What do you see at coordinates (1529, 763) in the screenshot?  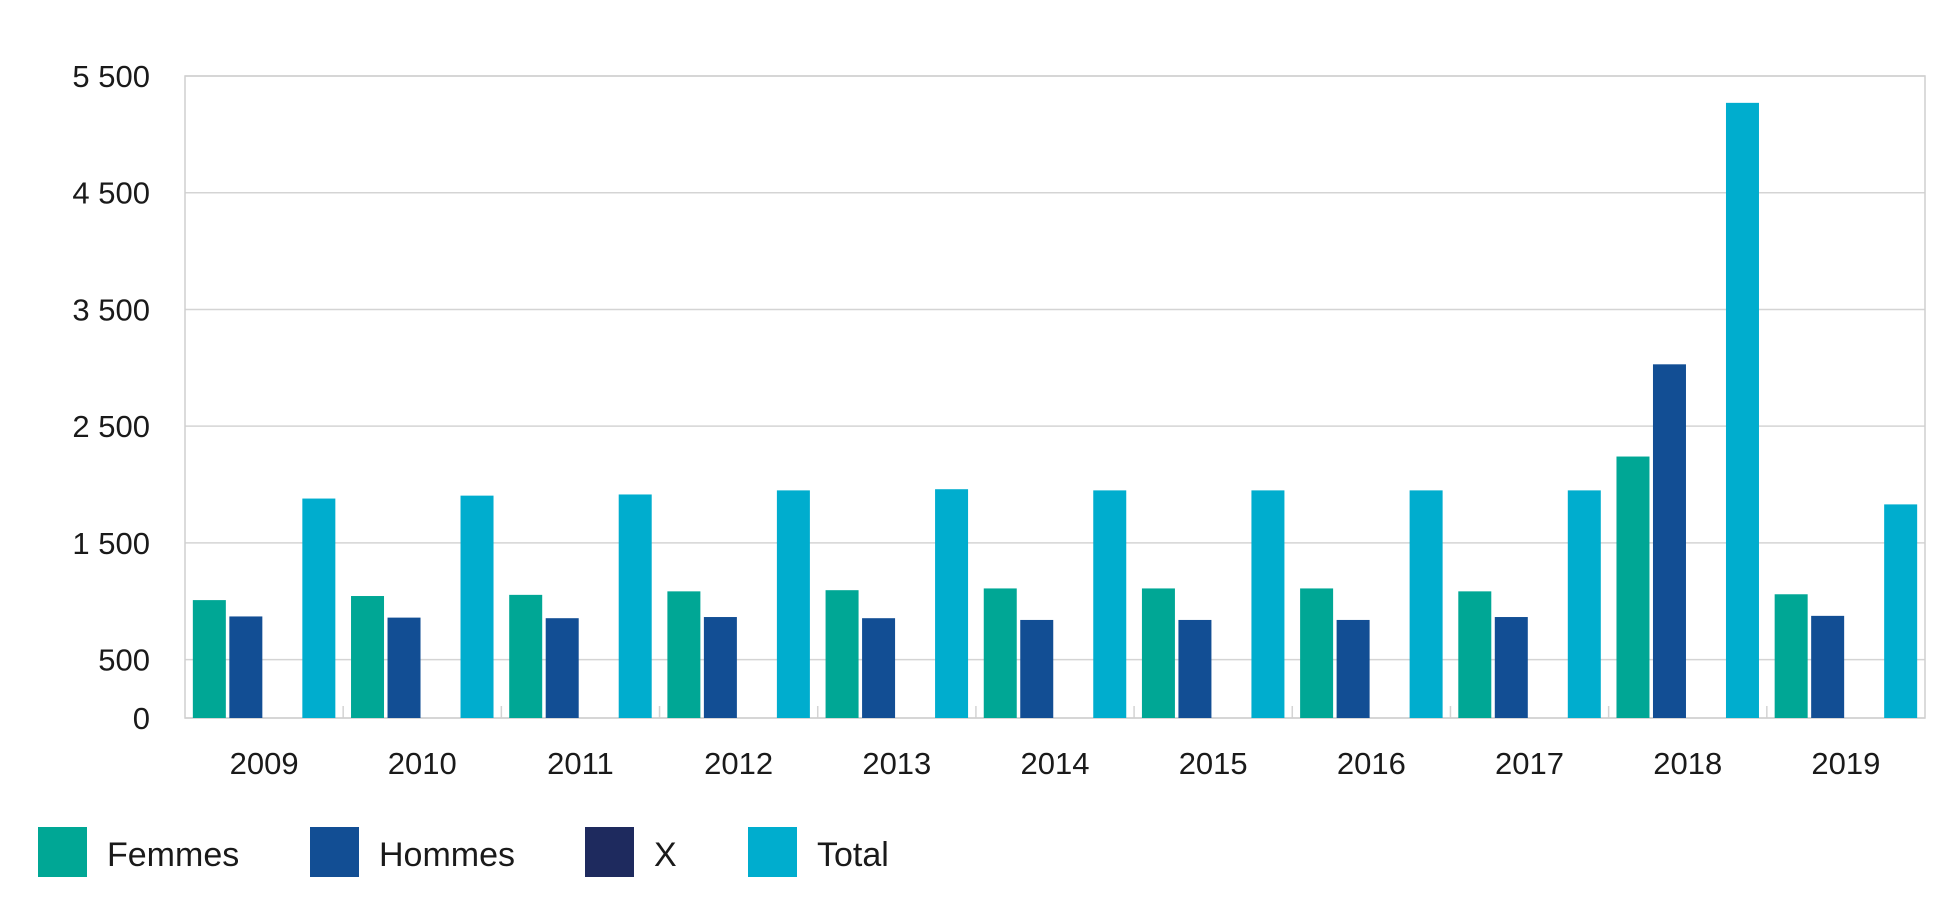 I see `x-tick-label: 2017` at bounding box center [1529, 763].